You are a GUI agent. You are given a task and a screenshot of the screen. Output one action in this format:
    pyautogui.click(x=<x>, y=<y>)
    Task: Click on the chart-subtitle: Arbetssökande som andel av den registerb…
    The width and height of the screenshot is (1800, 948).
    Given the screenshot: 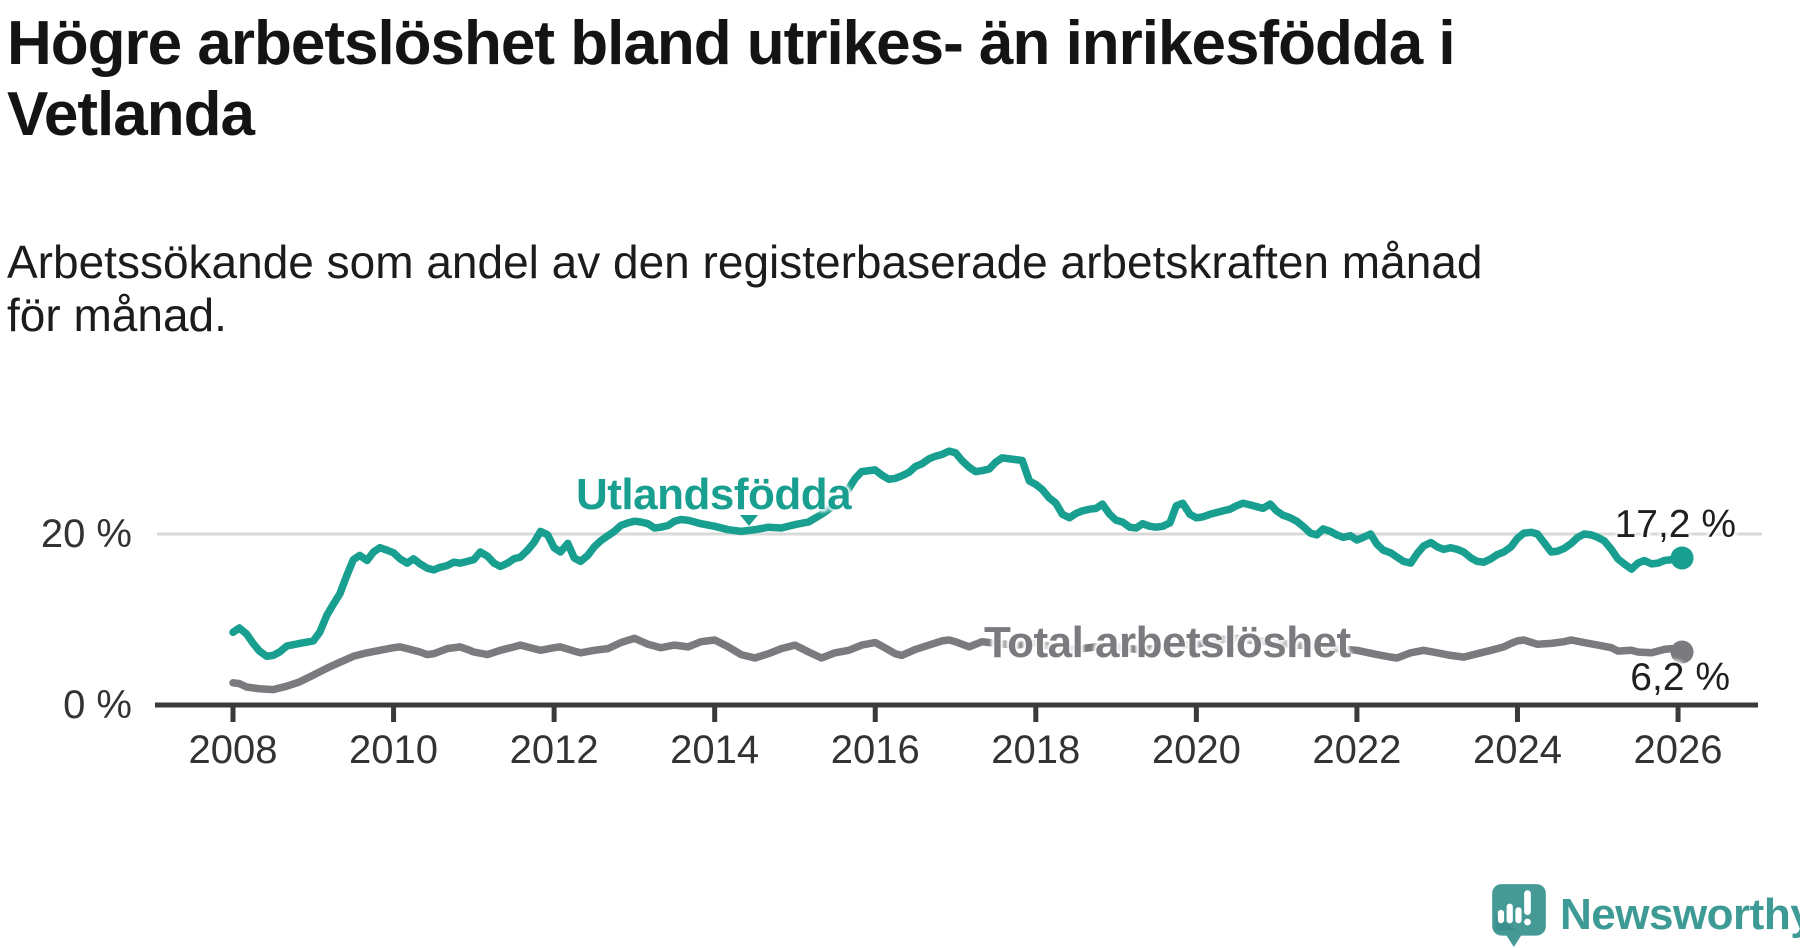 What is the action you would take?
    pyautogui.click(x=745, y=288)
    